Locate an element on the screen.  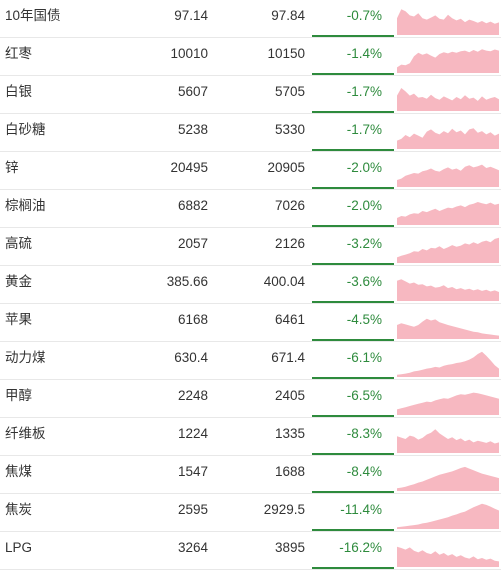
table-row: 纤维板 1224 1335 -8.3% is located at coordinates (250, 437).